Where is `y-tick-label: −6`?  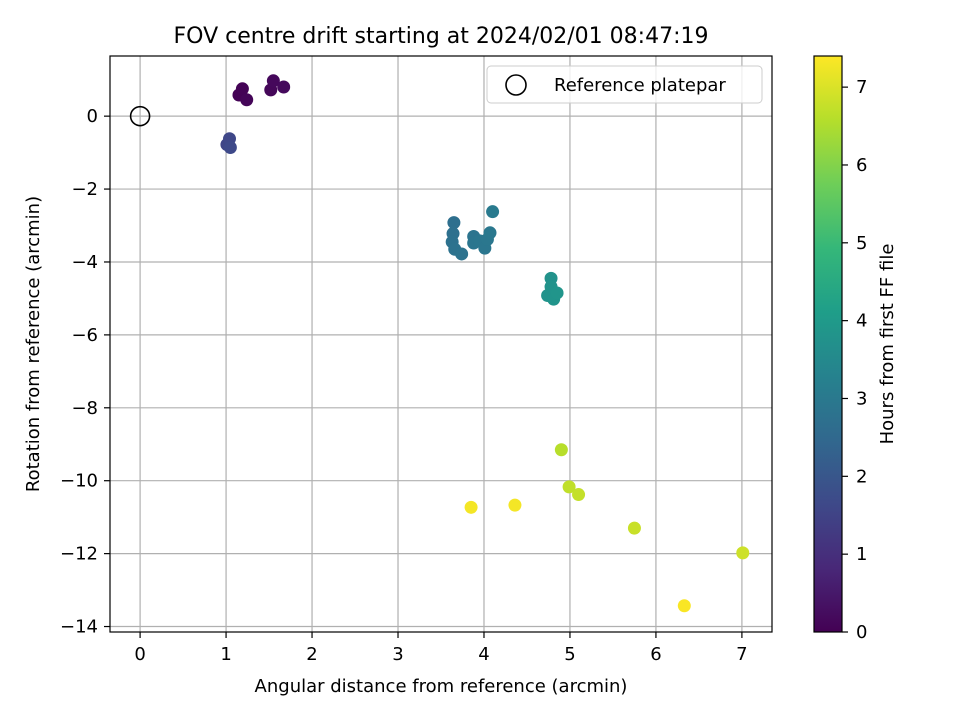 y-tick-label: −6 is located at coordinates (84, 335).